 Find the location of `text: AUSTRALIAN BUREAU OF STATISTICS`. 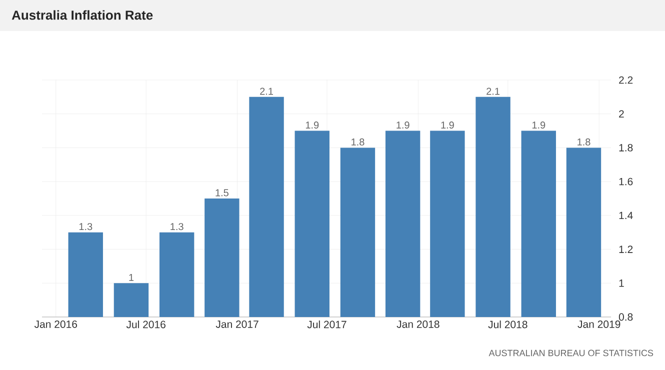

text: AUSTRALIAN BUREAU OF STATISTICS is located at coordinates (571, 353).